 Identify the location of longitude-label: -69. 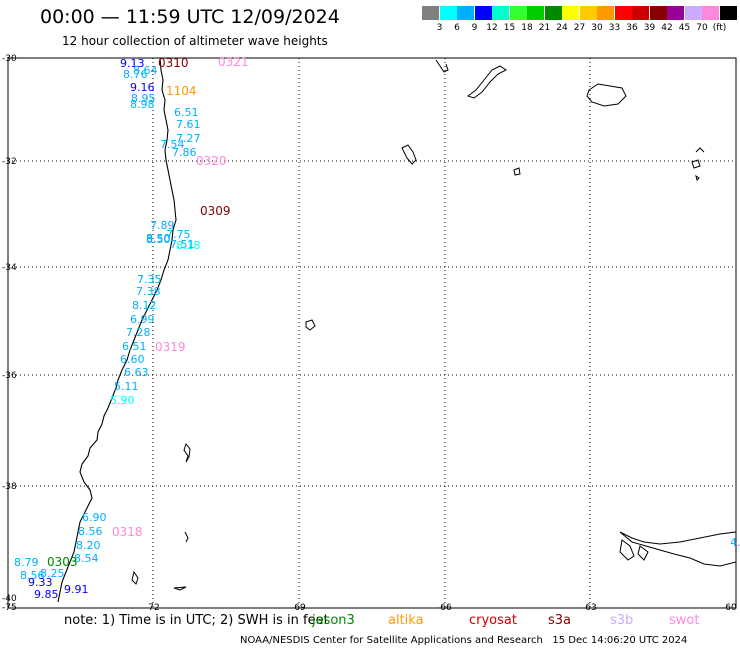
(298, 607).